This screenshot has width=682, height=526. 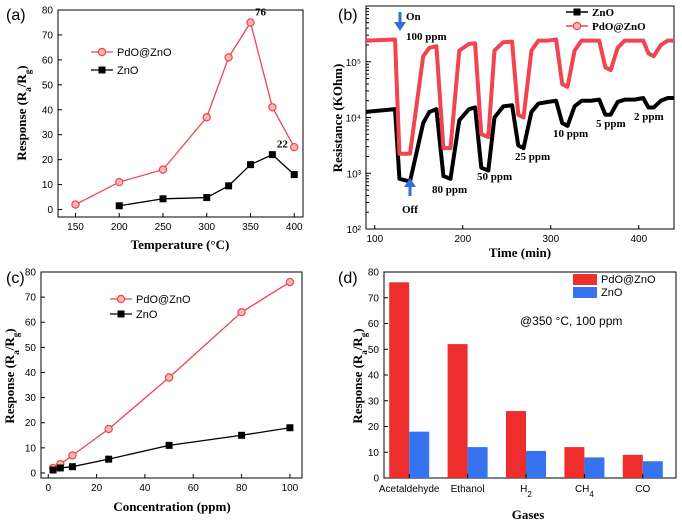 What do you see at coordinates (410, 210) in the screenshot?
I see `off-label: Off` at bounding box center [410, 210].